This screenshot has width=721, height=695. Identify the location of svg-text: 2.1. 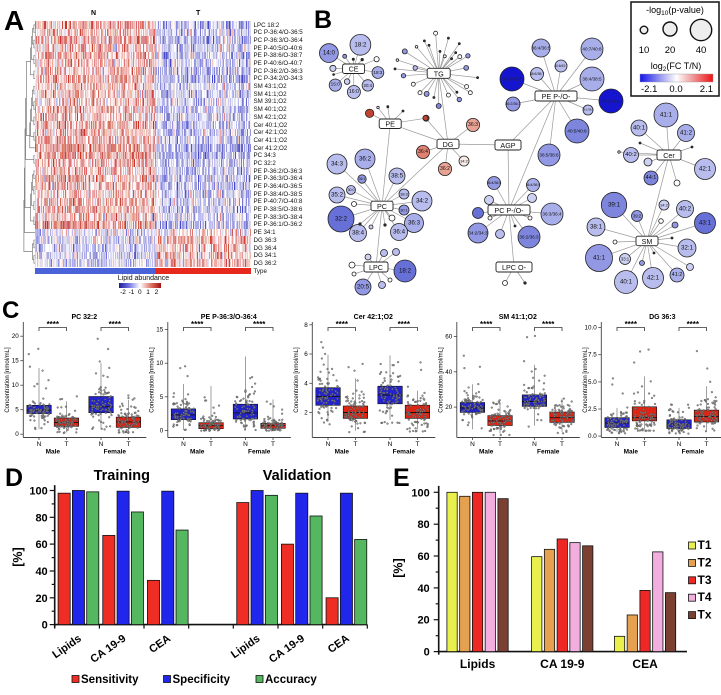
(706, 89).